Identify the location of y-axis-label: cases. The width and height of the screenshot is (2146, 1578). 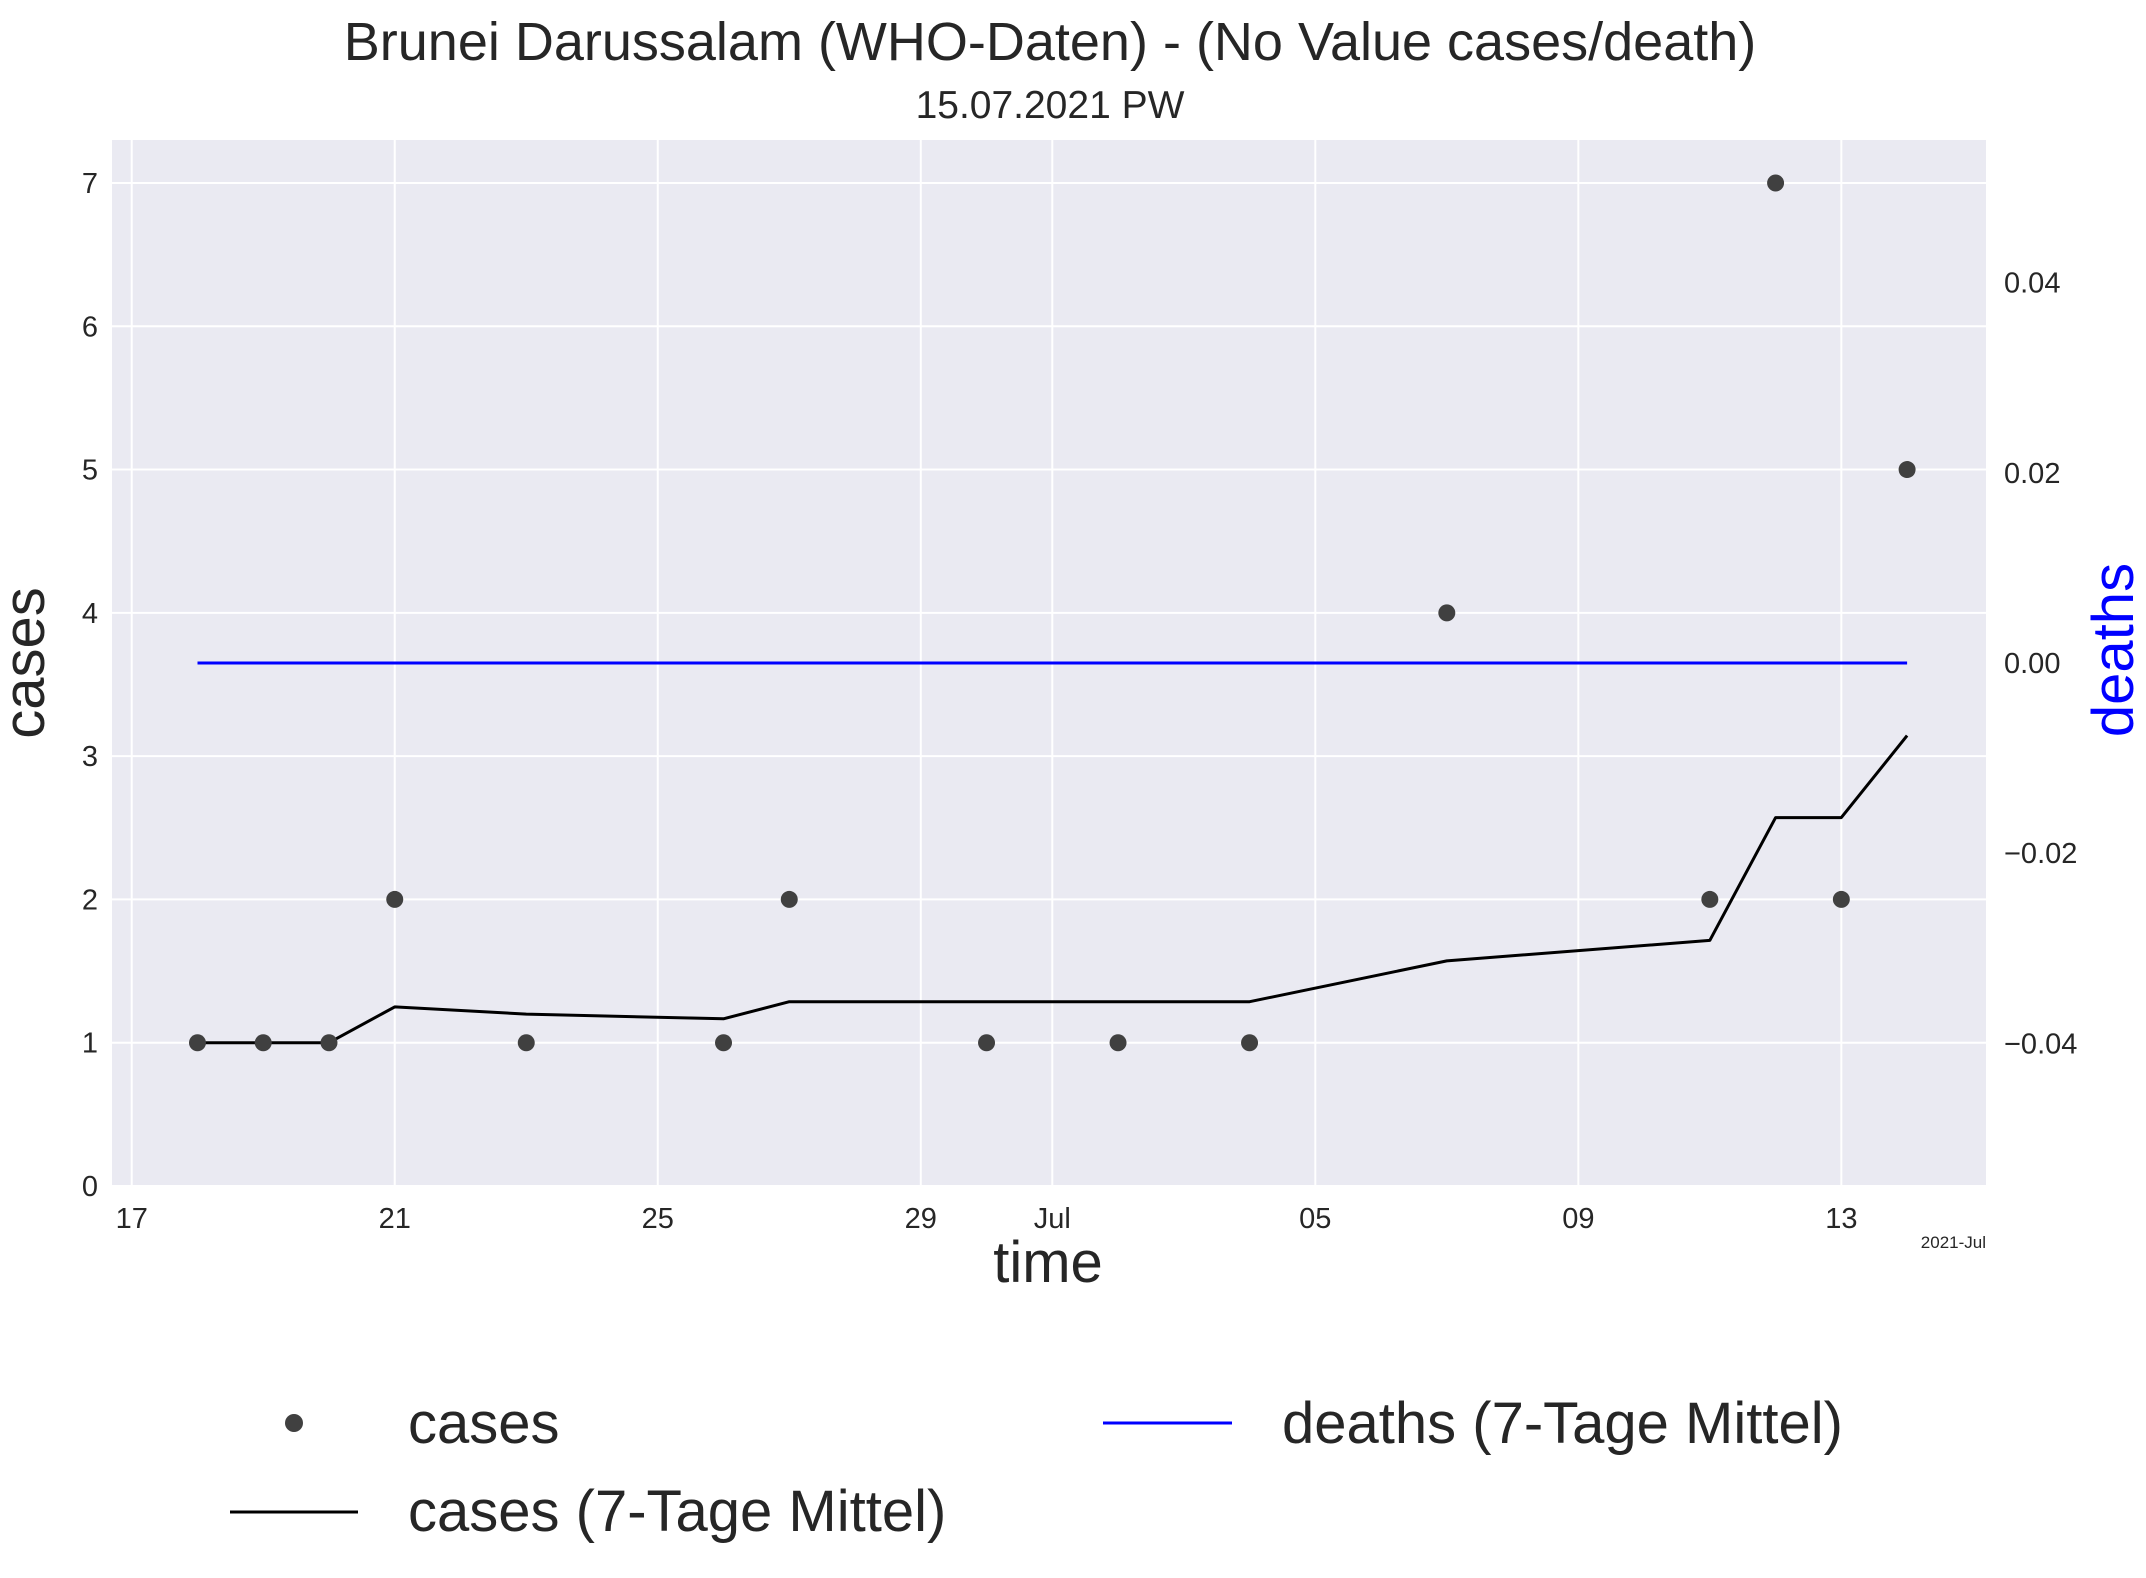
(28, 663).